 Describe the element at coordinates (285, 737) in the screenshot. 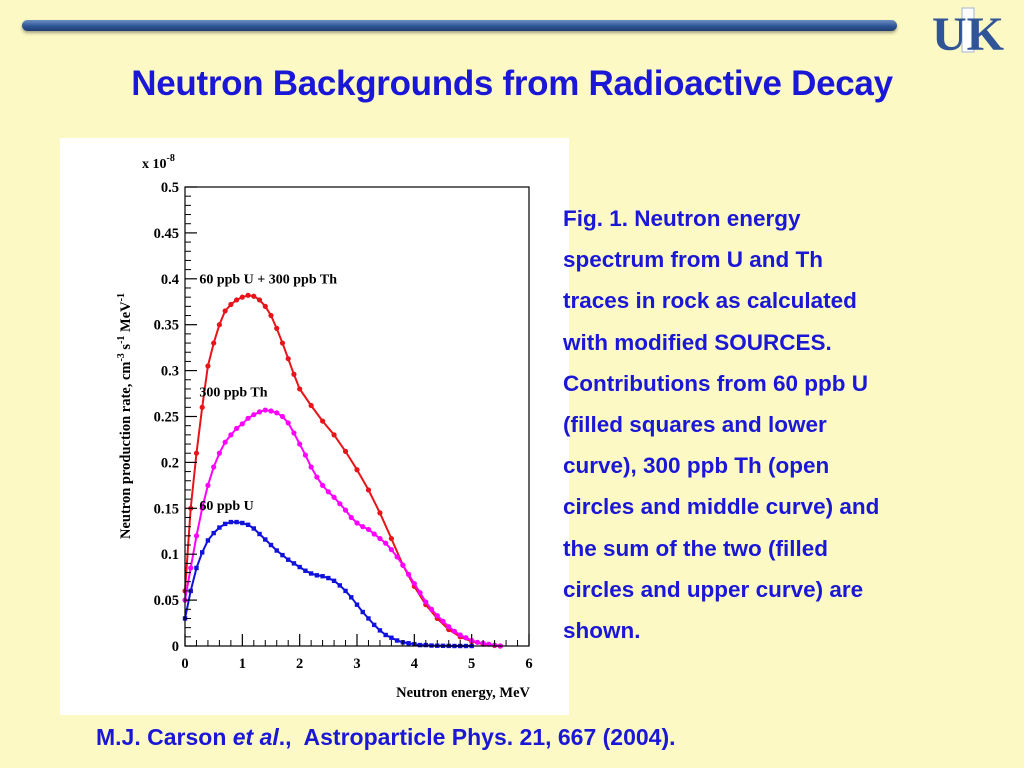

I see `citation-punct: .,` at that location.